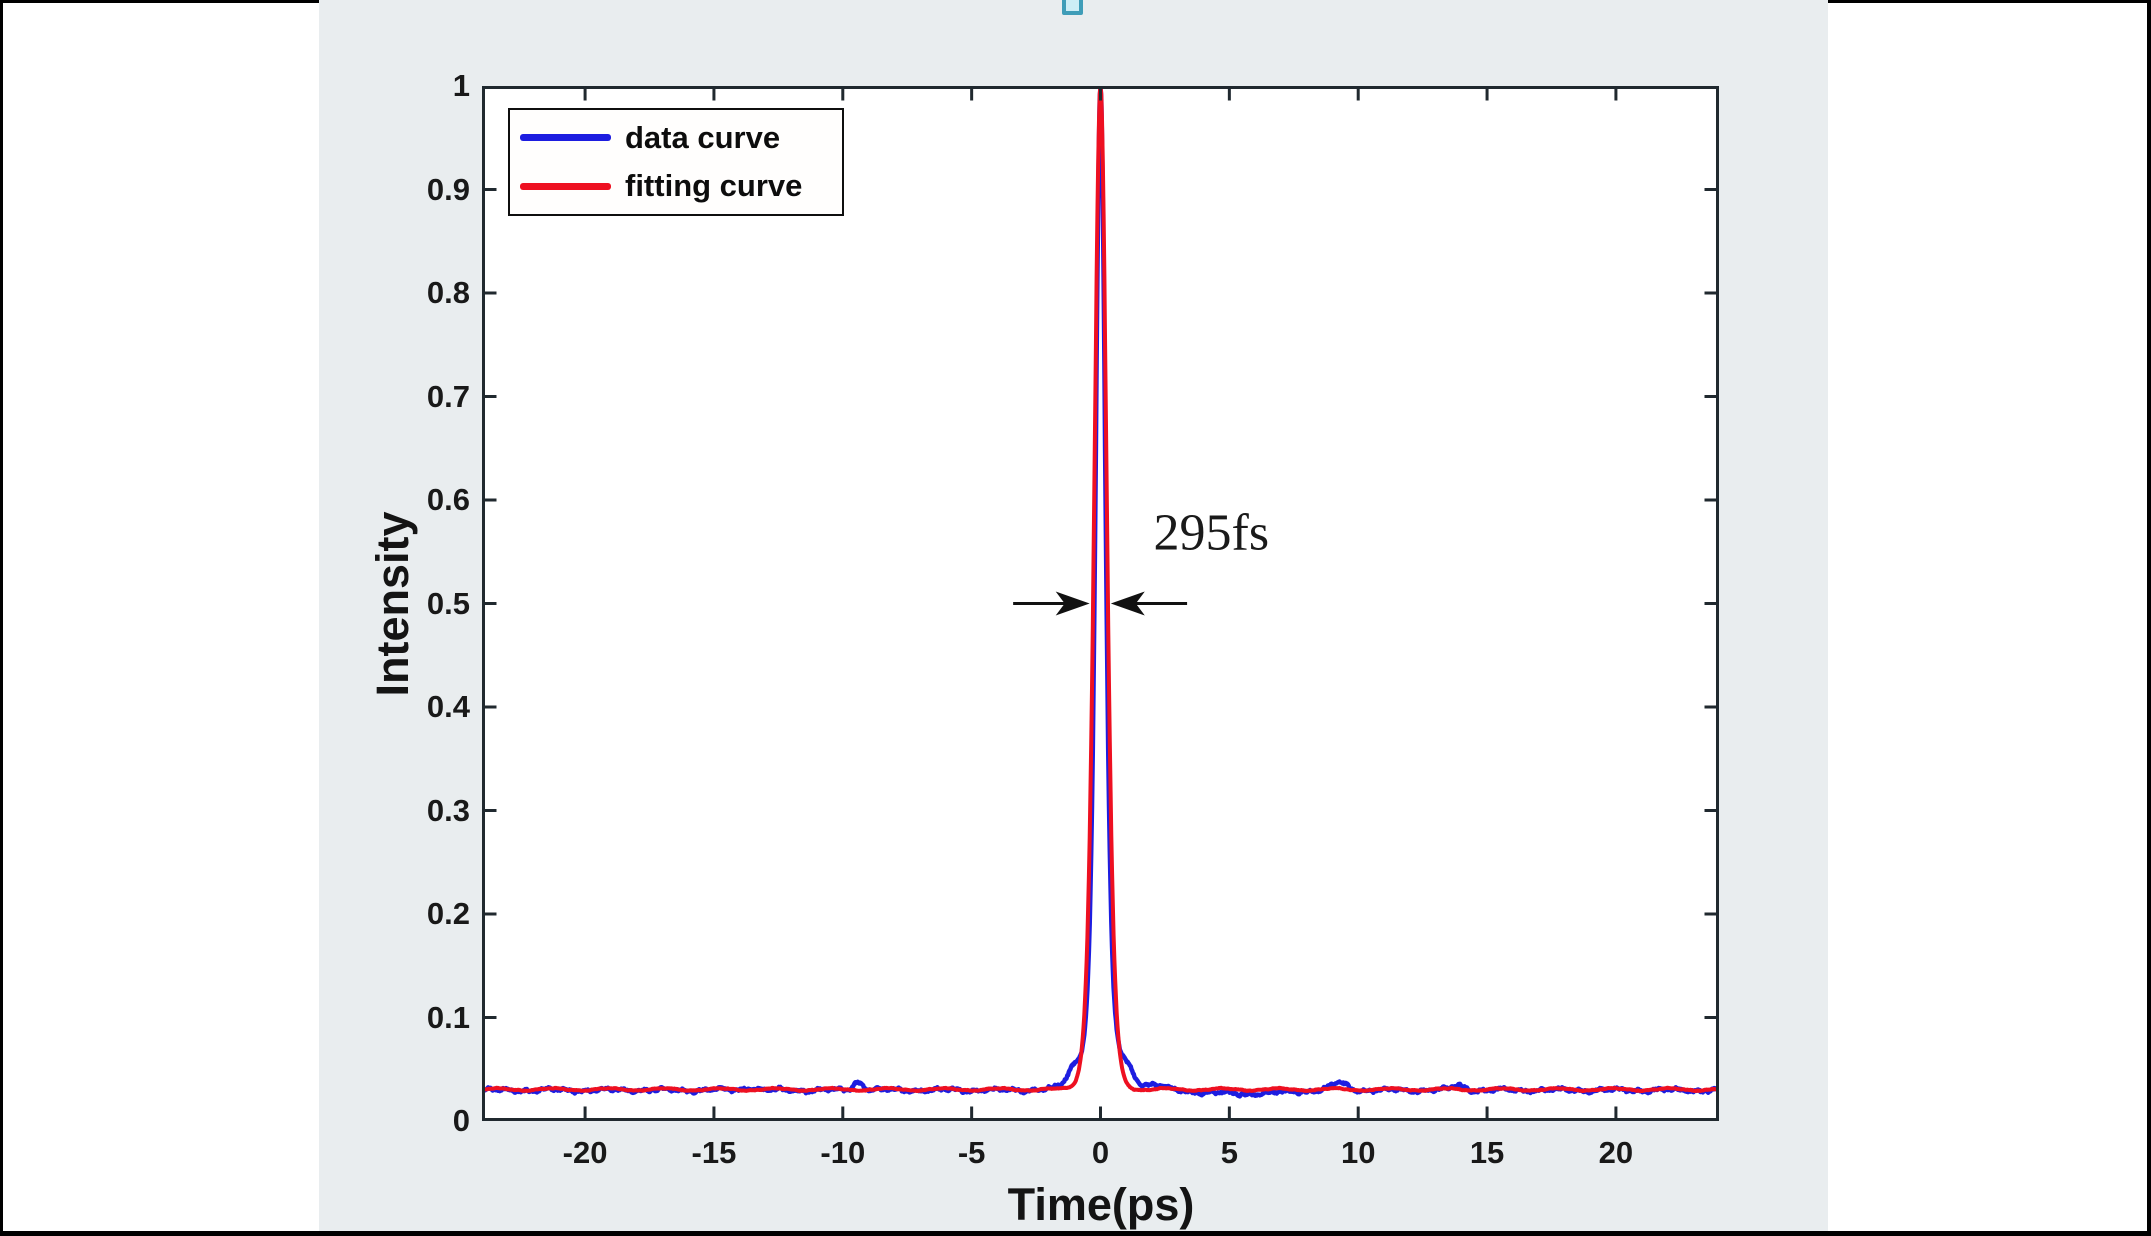 Image resolution: width=2151 pixels, height=1236 pixels. I want to click on x-tick-label: -10, so click(843, 1152).